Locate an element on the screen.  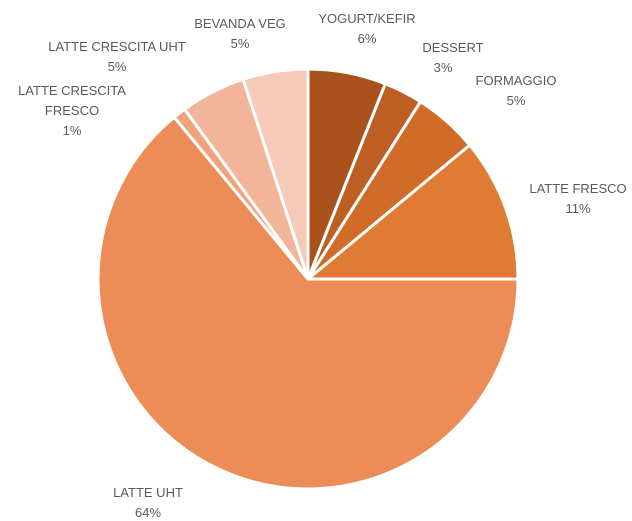
data-label-latte-uht: LATTE UHT 64% is located at coordinates (148, 502).